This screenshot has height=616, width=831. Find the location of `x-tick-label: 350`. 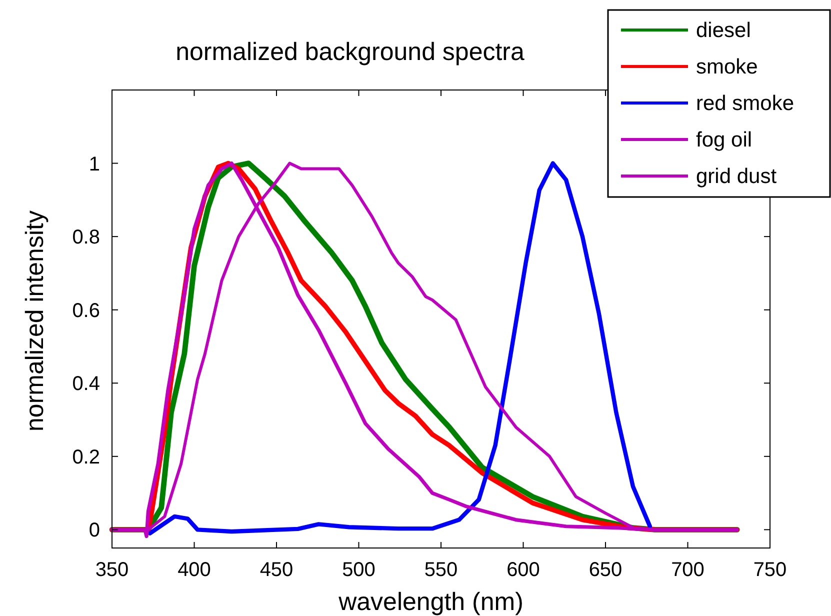

x-tick-label: 350 is located at coordinates (112, 570).